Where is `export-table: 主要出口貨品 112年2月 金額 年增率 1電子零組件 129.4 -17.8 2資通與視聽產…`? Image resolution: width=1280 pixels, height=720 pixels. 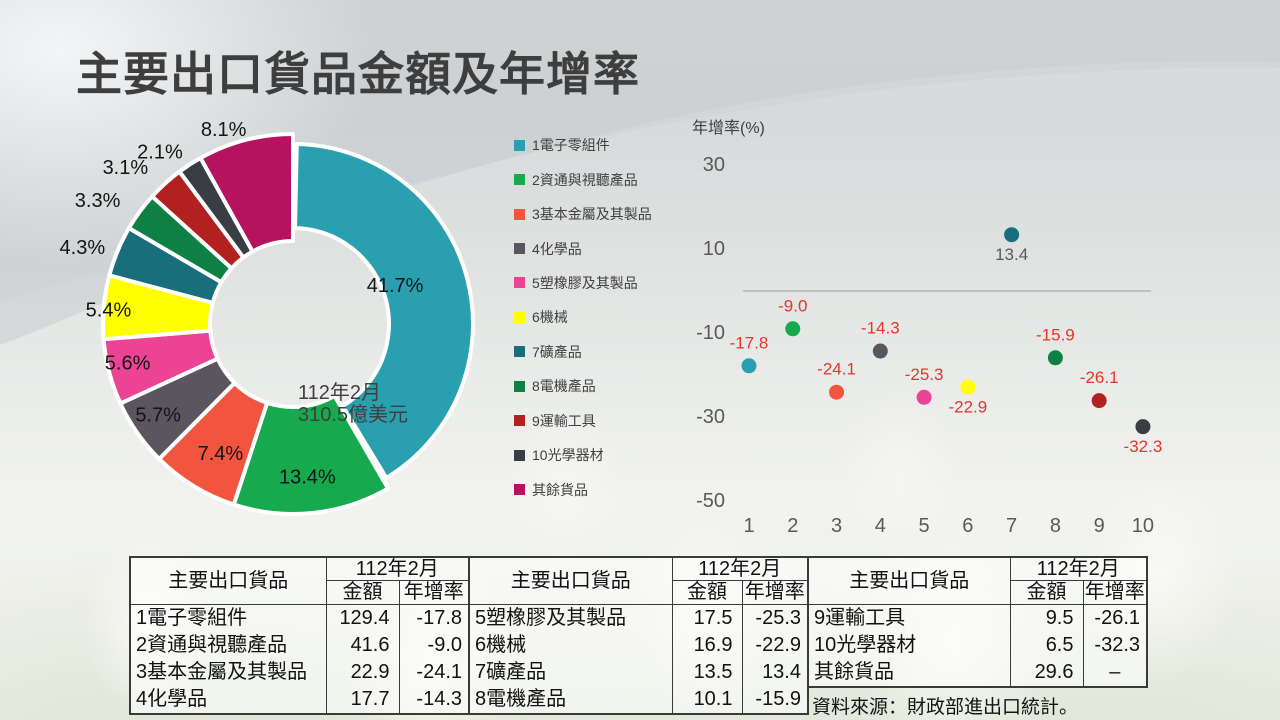
export-table: 主要出口貨品 112年2月 金額 年增率 1電子零組件 129.4 -17.8 2資通與視聽產… is located at coordinates (299, 635).